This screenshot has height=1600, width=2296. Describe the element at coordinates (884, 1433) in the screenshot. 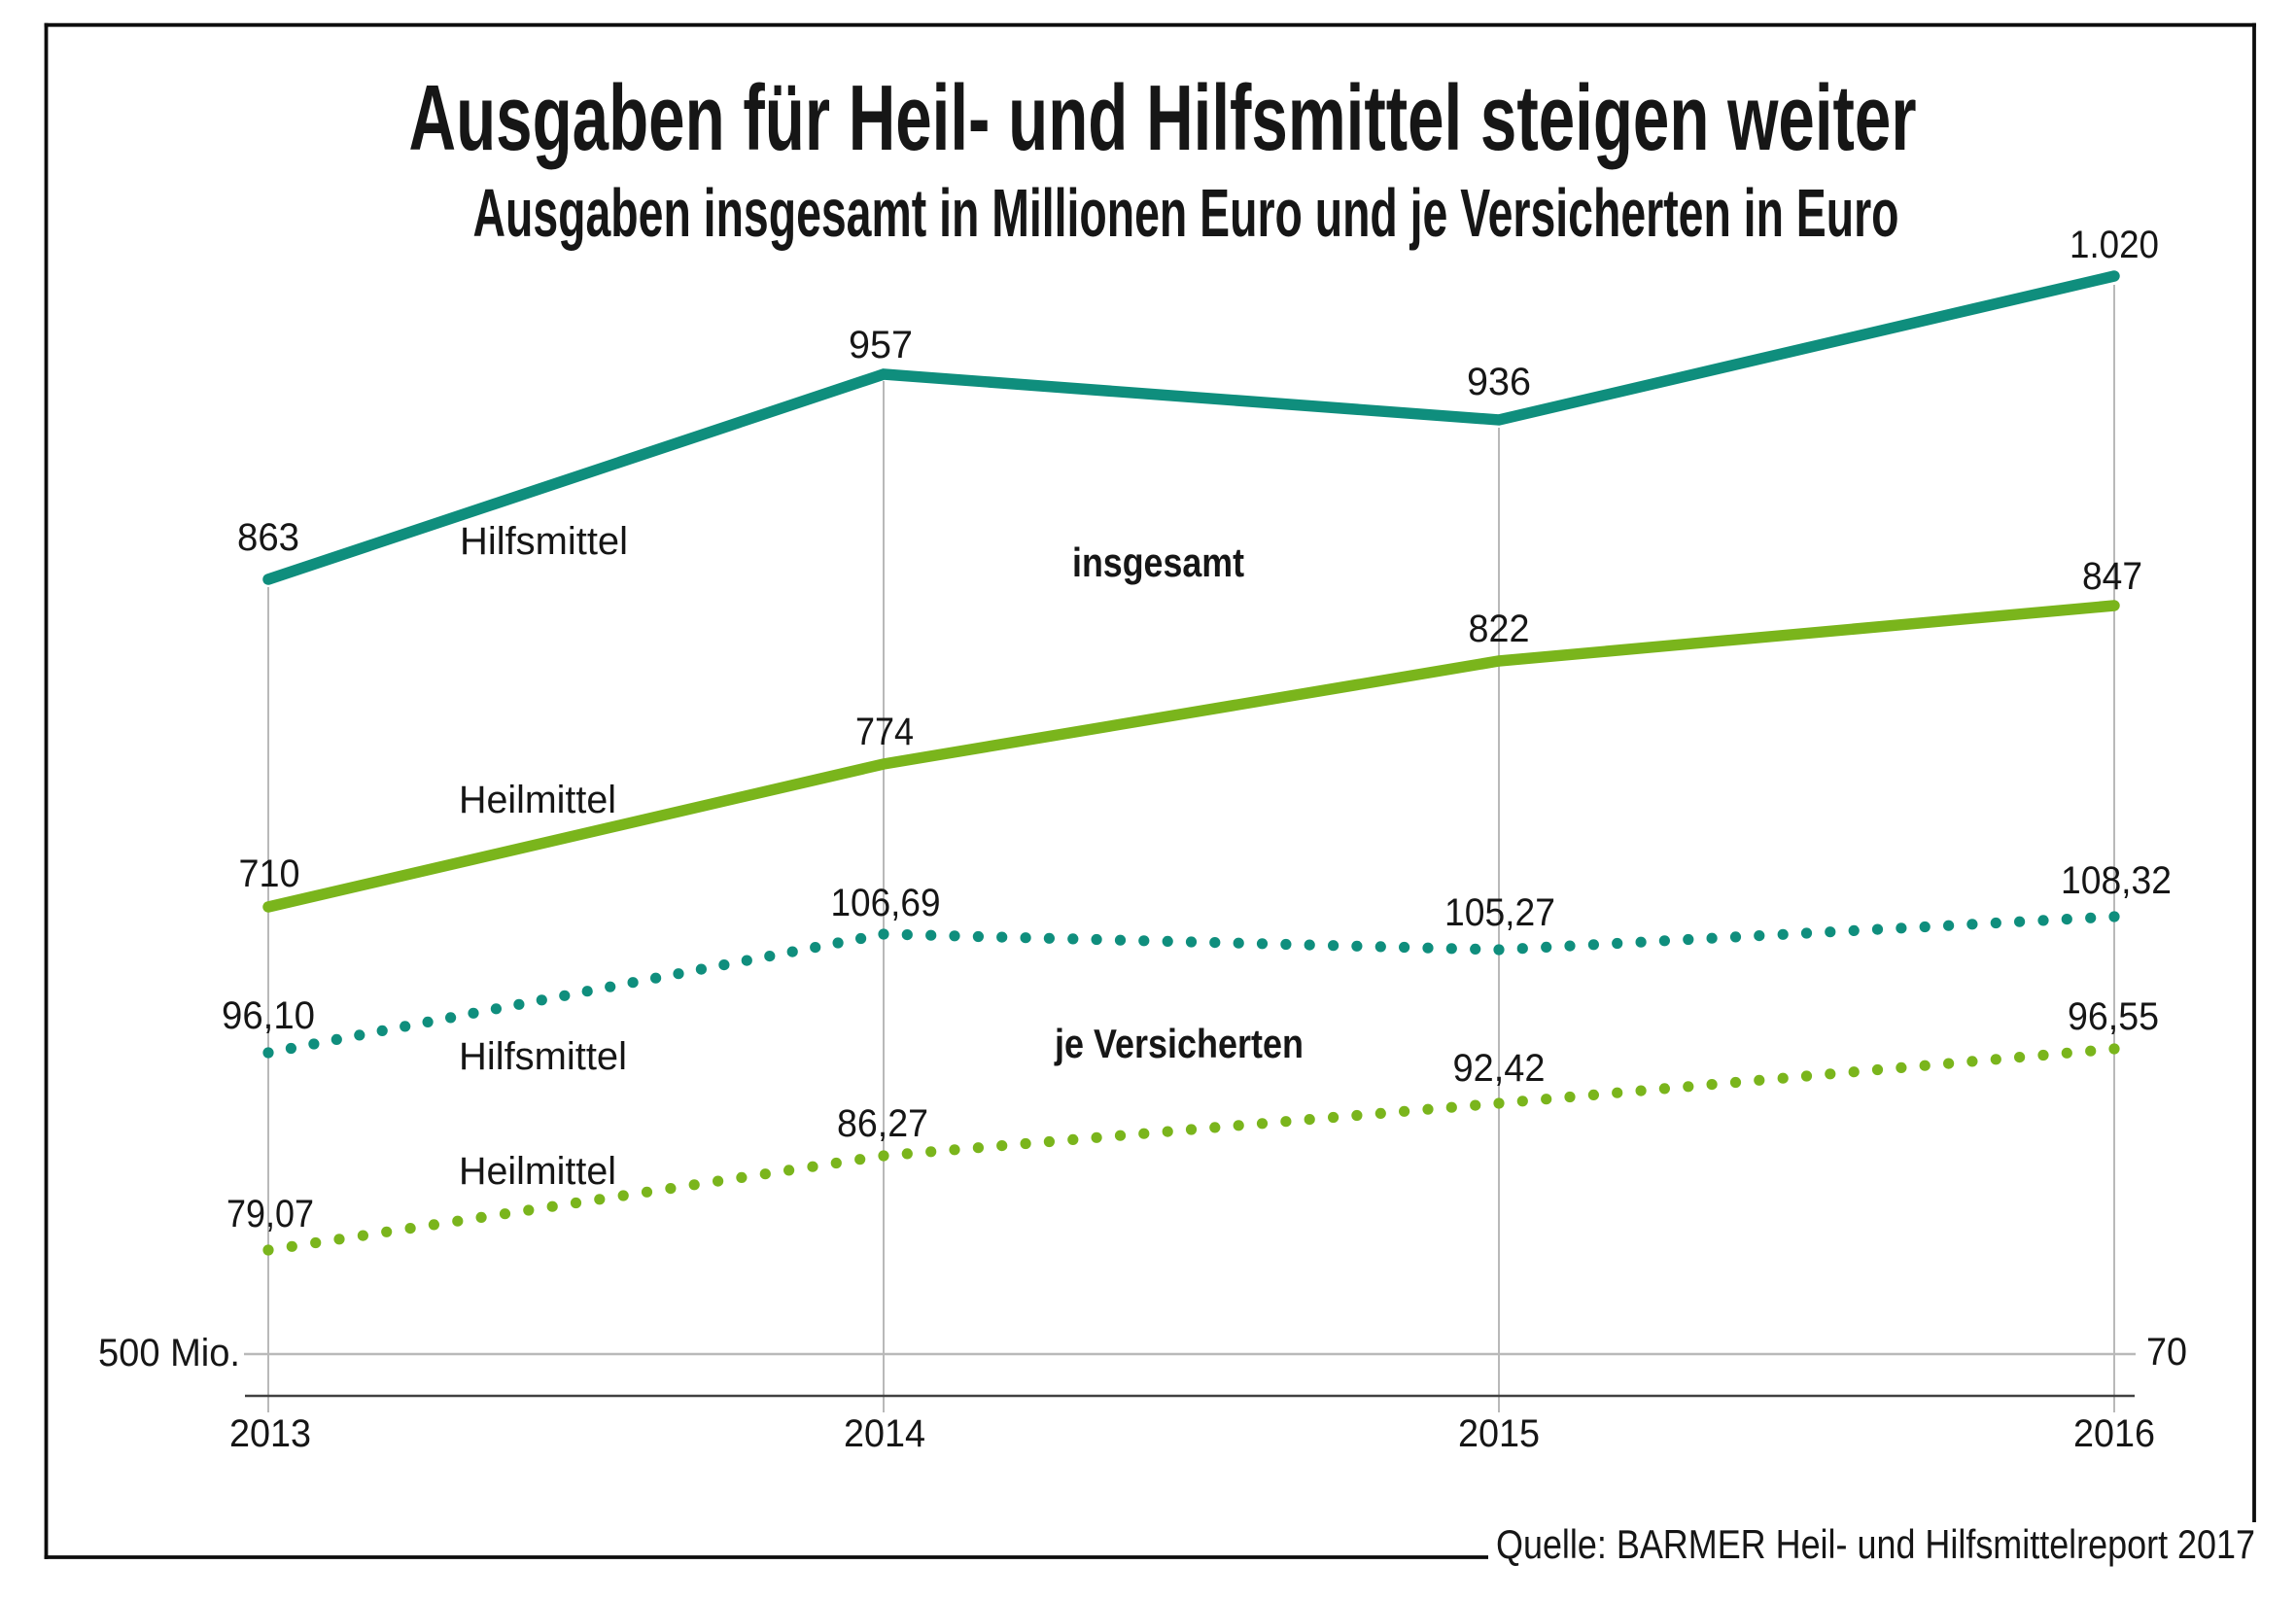

I see `svg-text: 2014` at that location.